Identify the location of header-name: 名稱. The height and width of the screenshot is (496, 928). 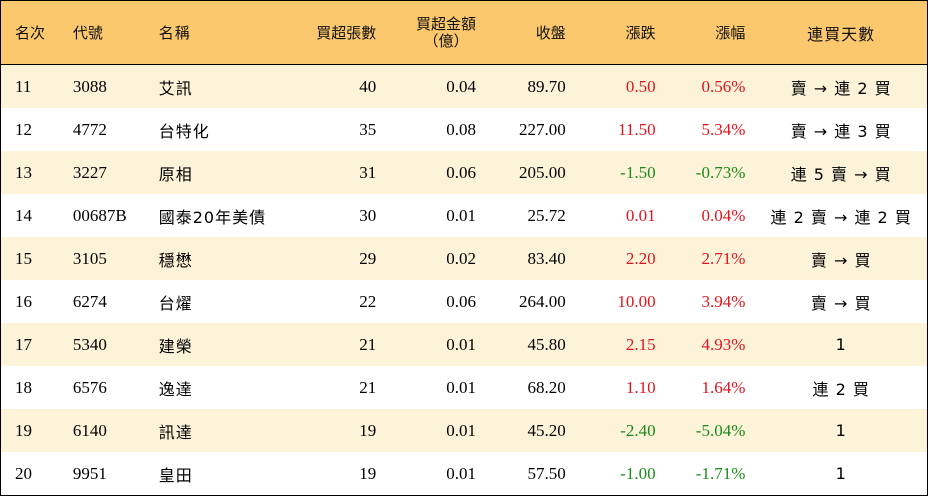
(174, 33).